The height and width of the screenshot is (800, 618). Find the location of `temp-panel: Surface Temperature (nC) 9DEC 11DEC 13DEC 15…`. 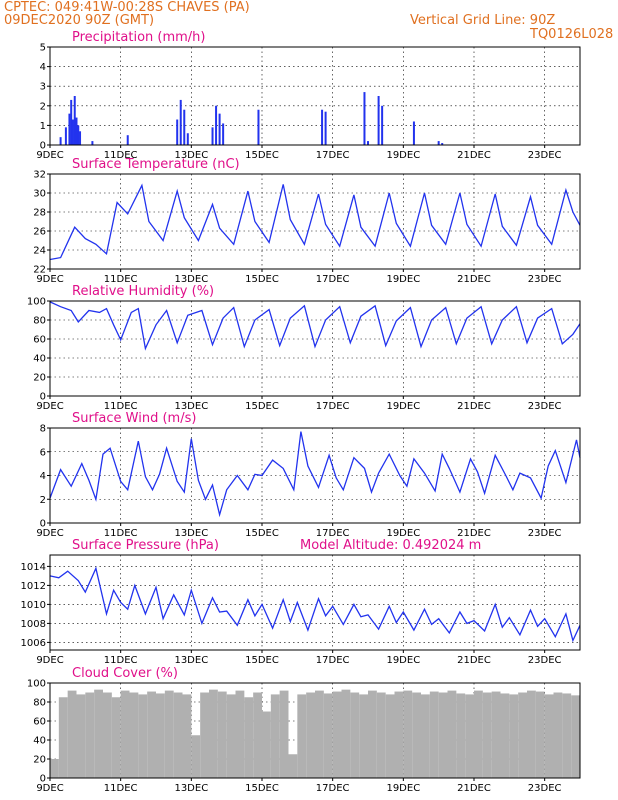

temp-panel: Surface Temperature (nC) 9DEC 11DEC 13DEC 15… is located at coordinates (307, 221).